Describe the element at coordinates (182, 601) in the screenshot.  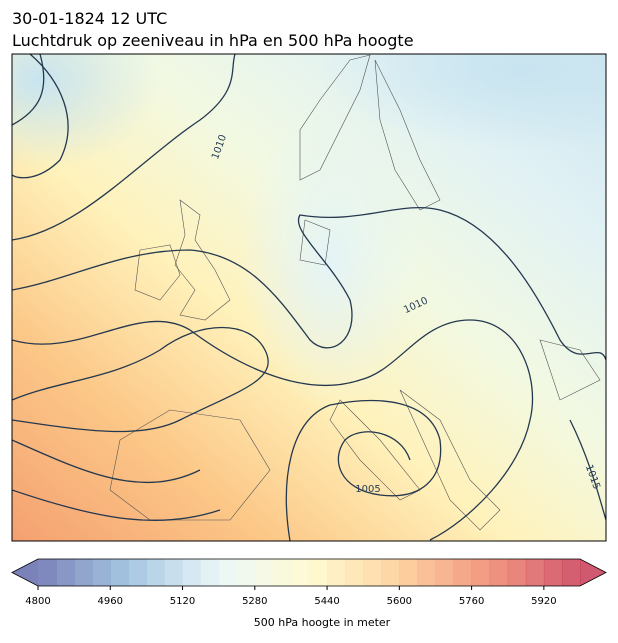
I see `colorbar-tick-label: 5120` at that location.